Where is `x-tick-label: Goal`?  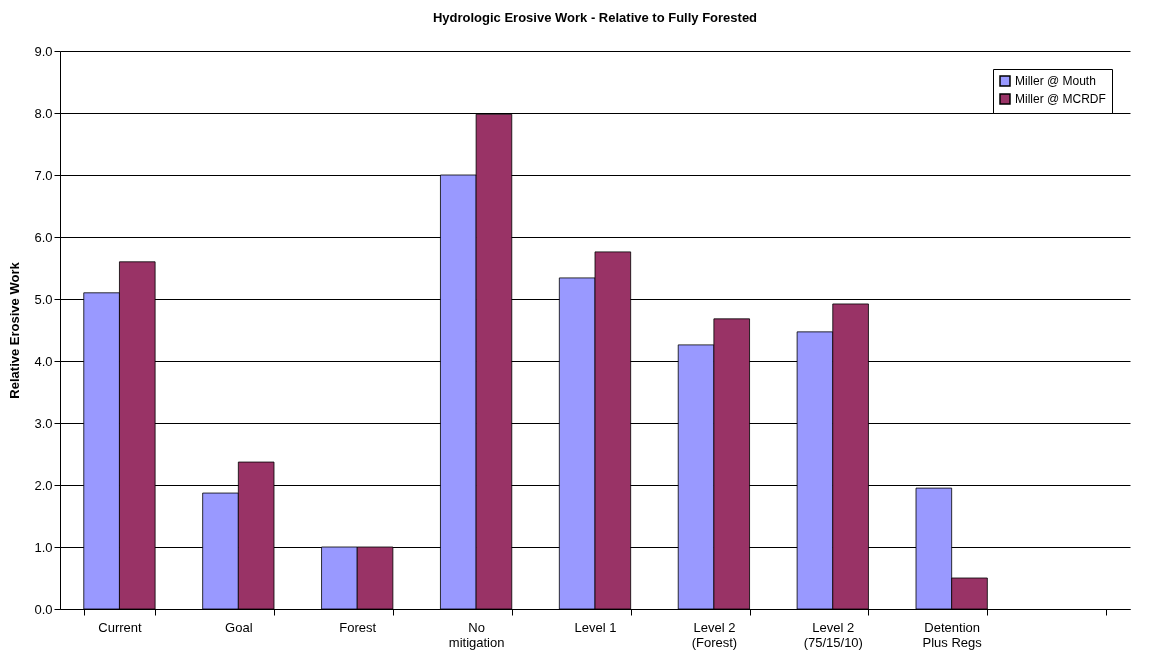
x-tick-label: Goal is located at coordinates (239, 627).